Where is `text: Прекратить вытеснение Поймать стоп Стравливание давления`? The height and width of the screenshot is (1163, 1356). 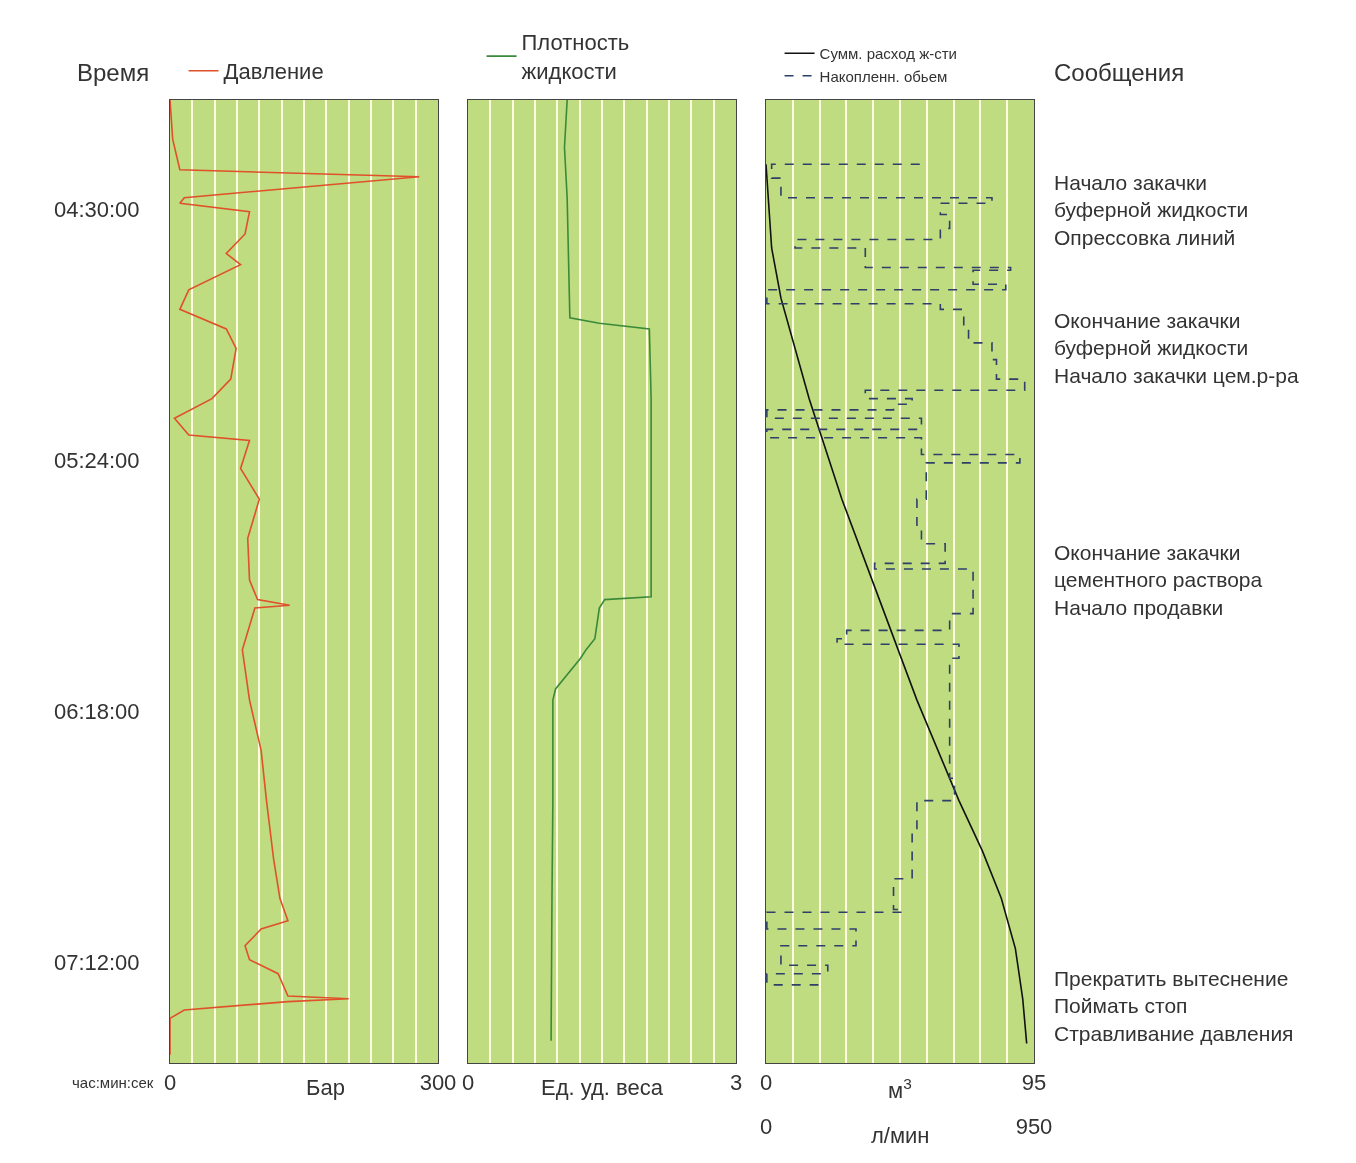 text: Прекратить вытеснение Поймать стоп Стравливание давления is located at coordinates (1174, 1006).